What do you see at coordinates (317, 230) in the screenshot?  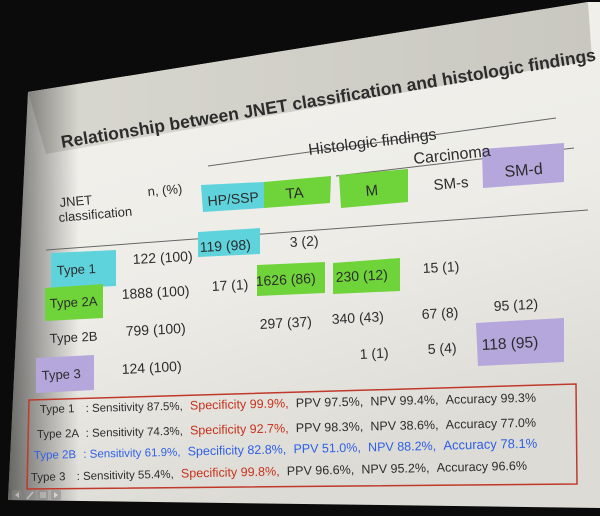 I see `rule-header-bottom` at bounding box center [317, 230].